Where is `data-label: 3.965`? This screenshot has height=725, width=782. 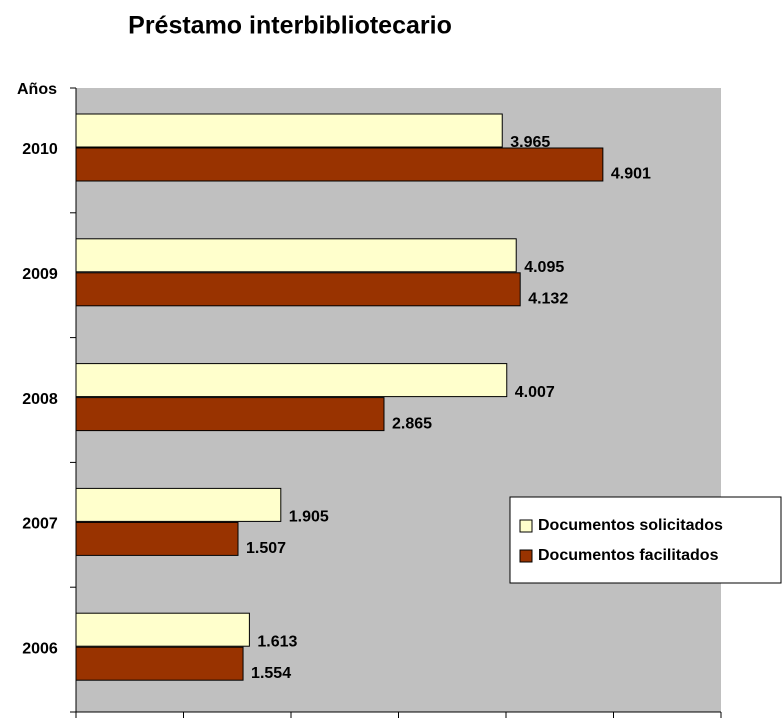 data-label: 3.965 is located at coordinates (530, 142).